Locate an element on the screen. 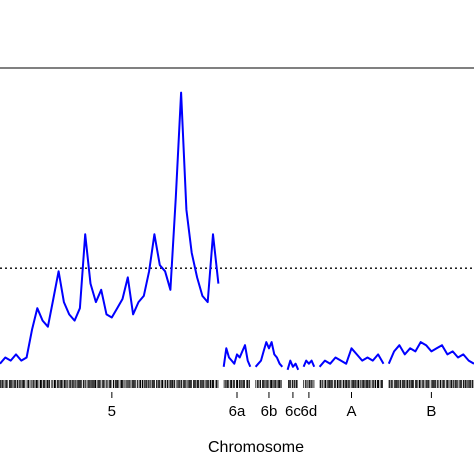 Image resolution: width=474 pixels, height=474 pixels. lod-curve-segment-6b is located at coordinates (269, 354).